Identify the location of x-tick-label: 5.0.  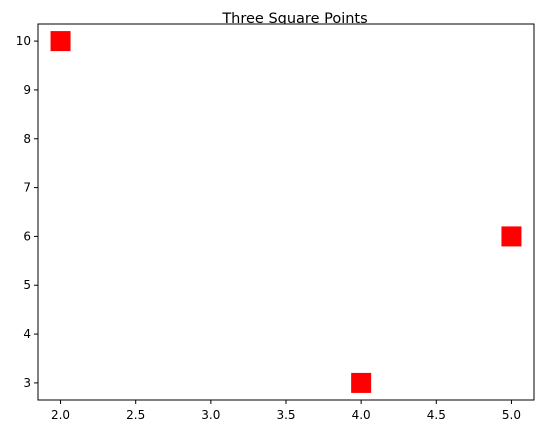
(511, 415).